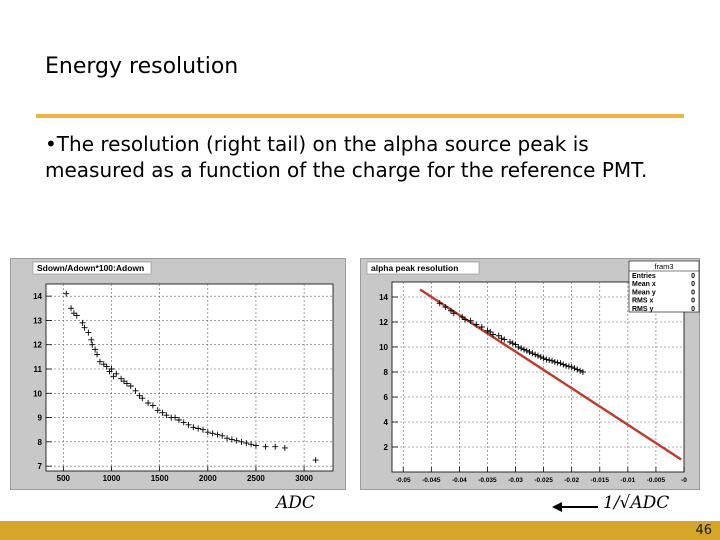 The image size is (720, 540). Describe the element at coordinates (644, 292) in the screenshot. I see `stats-row-label: Mean y` at that location.